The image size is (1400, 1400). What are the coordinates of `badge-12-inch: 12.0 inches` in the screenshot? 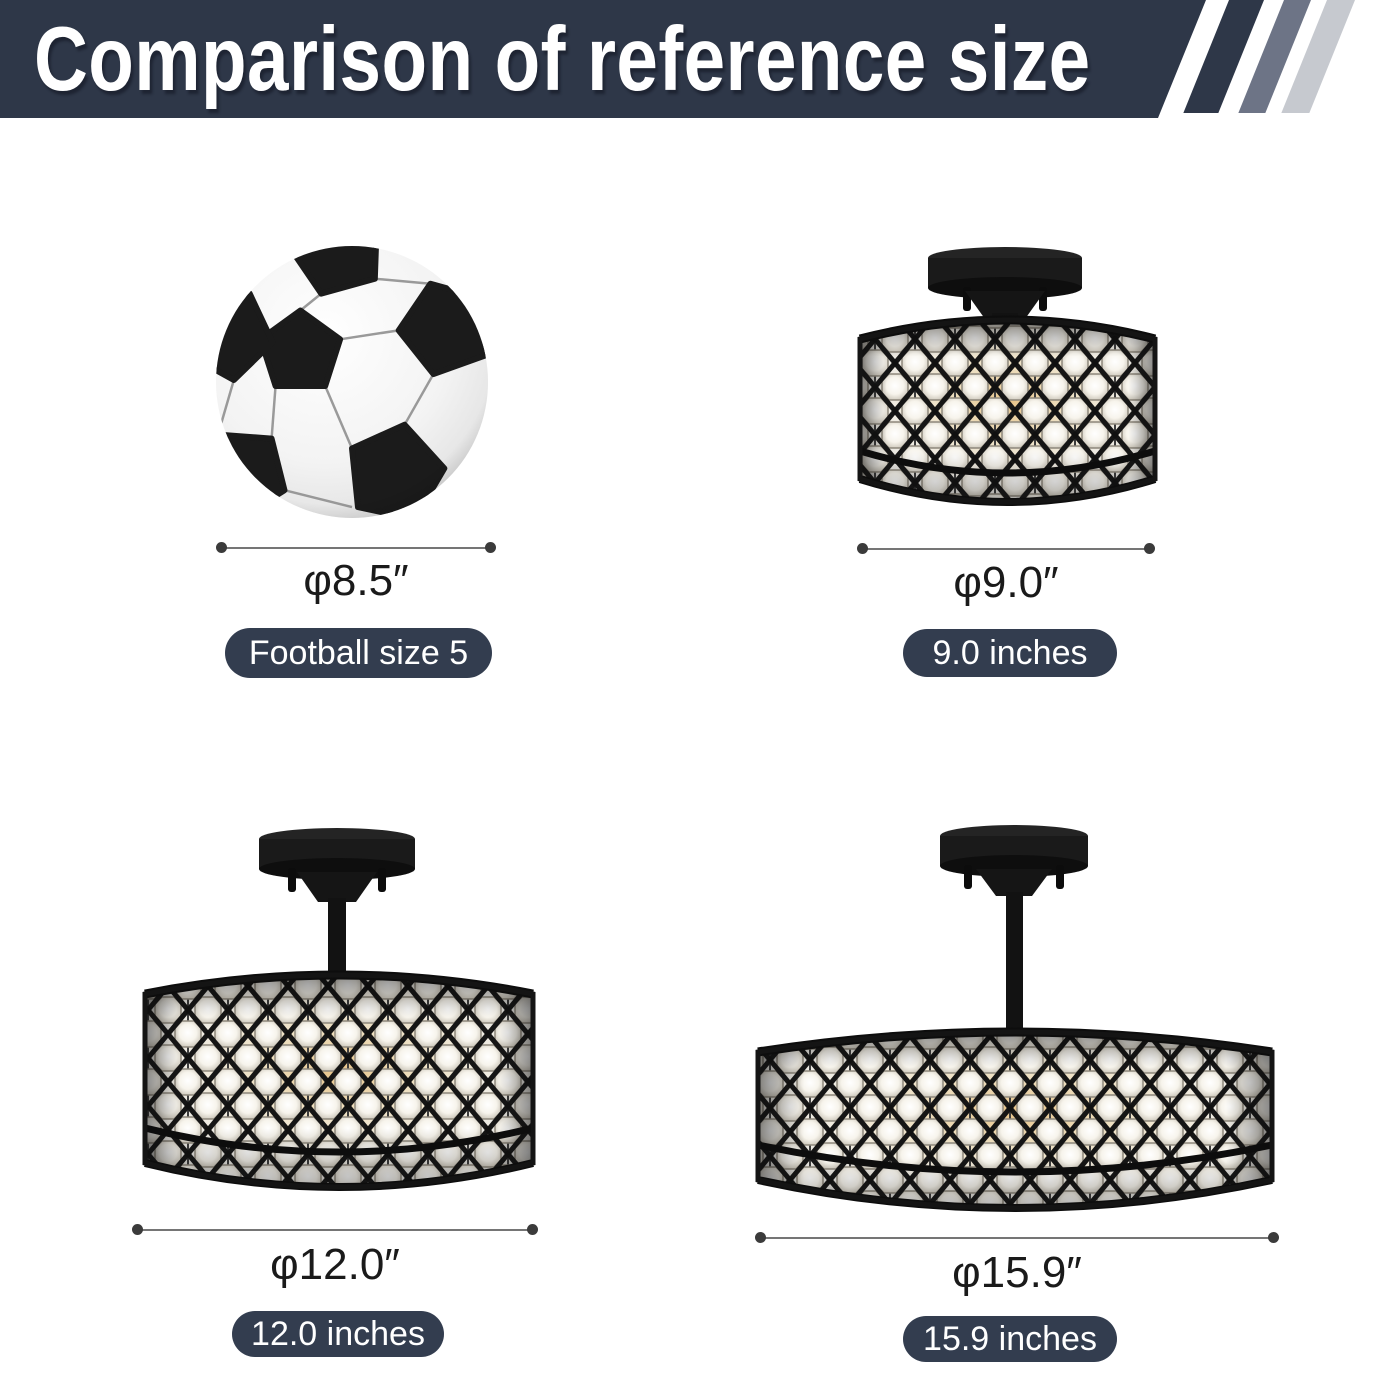 It's located at (338, 1334).